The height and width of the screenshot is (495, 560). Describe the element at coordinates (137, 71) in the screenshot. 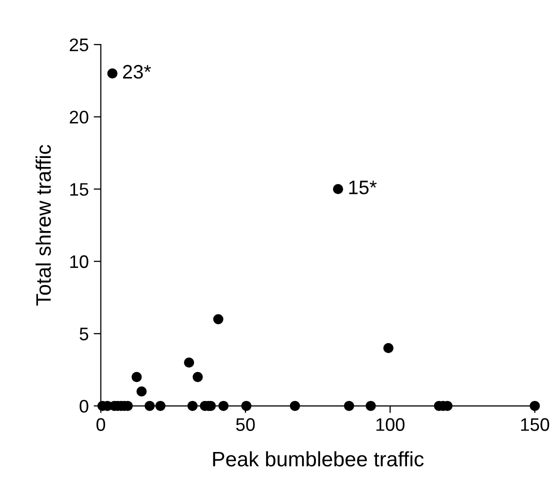

I see `annotation: 23*` at that location.